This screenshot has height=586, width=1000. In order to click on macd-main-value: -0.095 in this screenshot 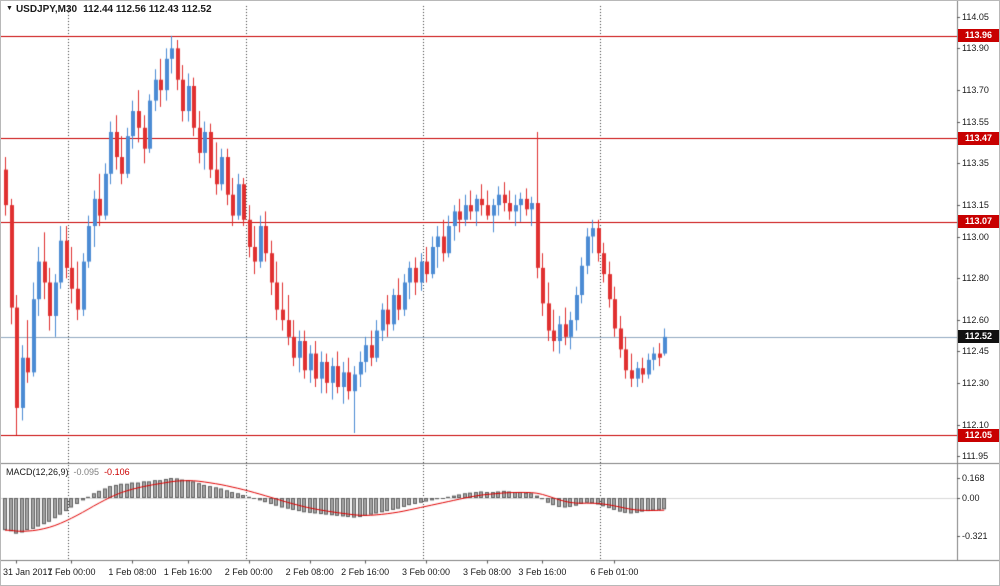, I will do `click(86, 472)`.